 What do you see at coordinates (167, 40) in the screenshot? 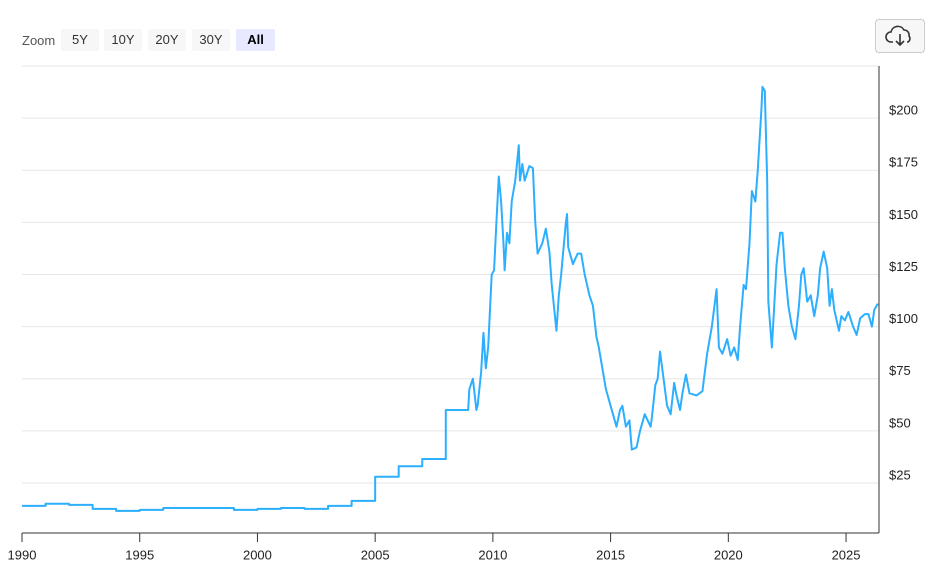
I see `zoom-button: 20Y` at bounding box center [167, 40].